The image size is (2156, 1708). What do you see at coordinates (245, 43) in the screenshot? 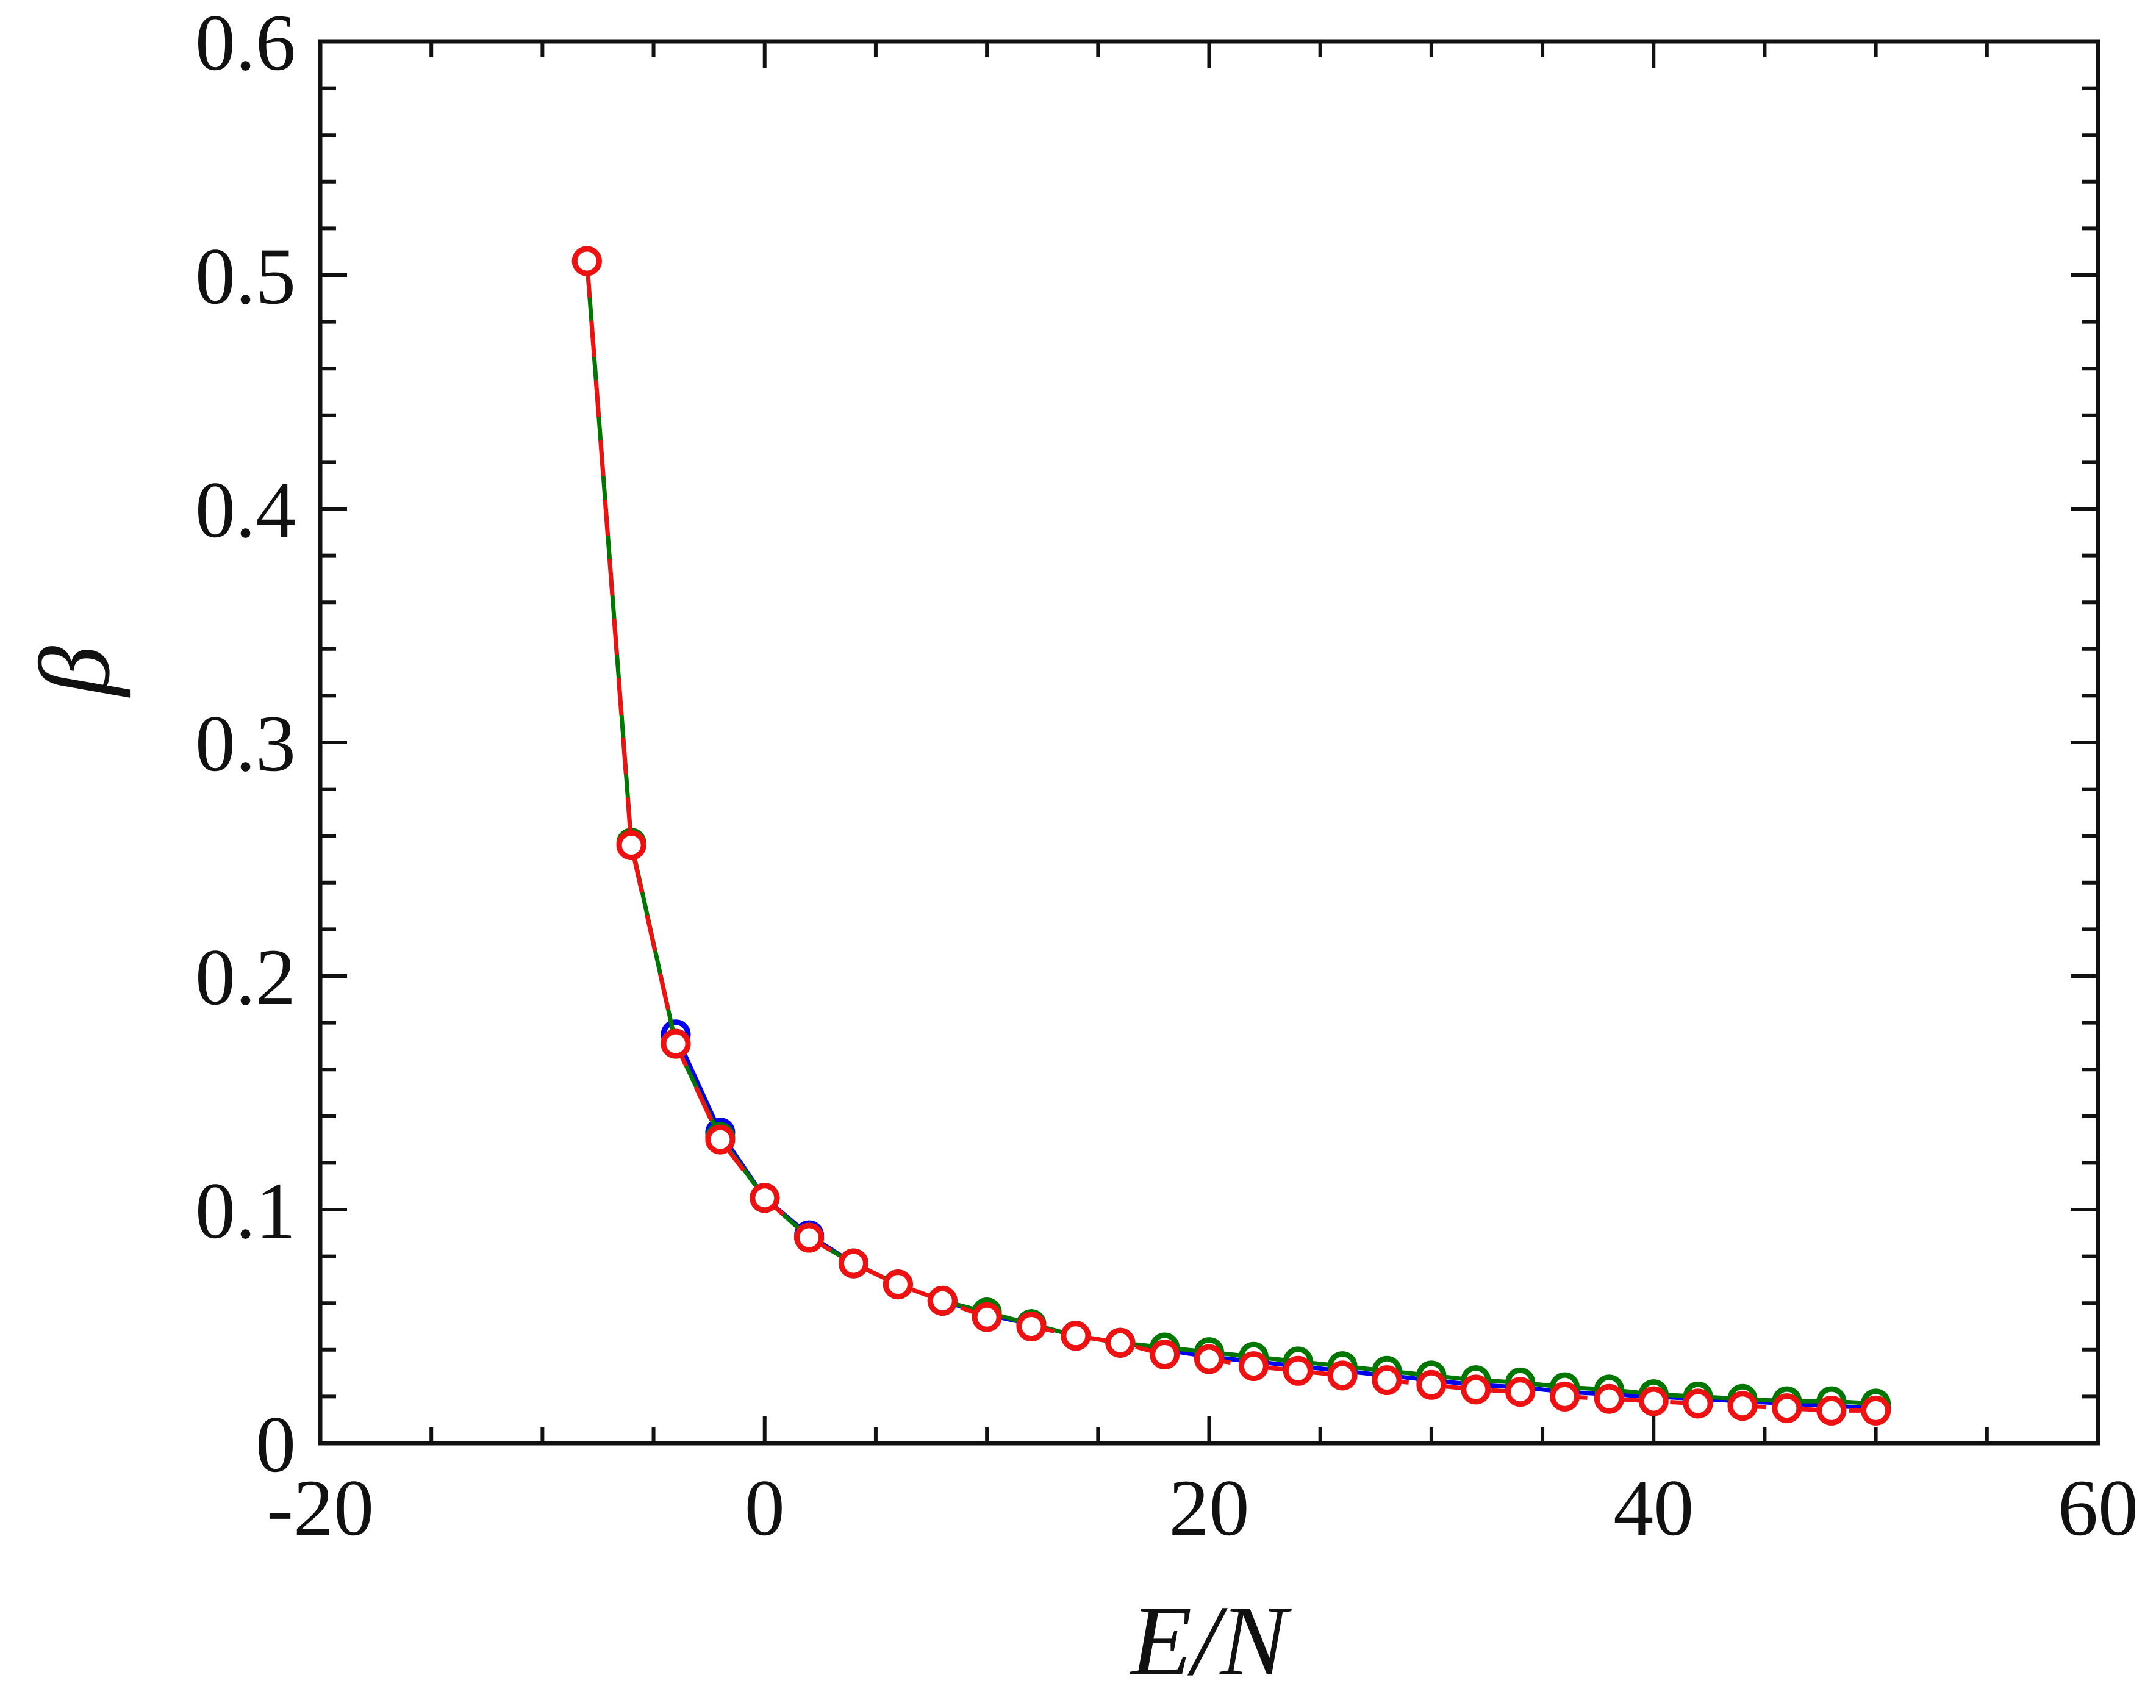
I see `y-tick-label: 0.6` at bounding box center [245, 43].